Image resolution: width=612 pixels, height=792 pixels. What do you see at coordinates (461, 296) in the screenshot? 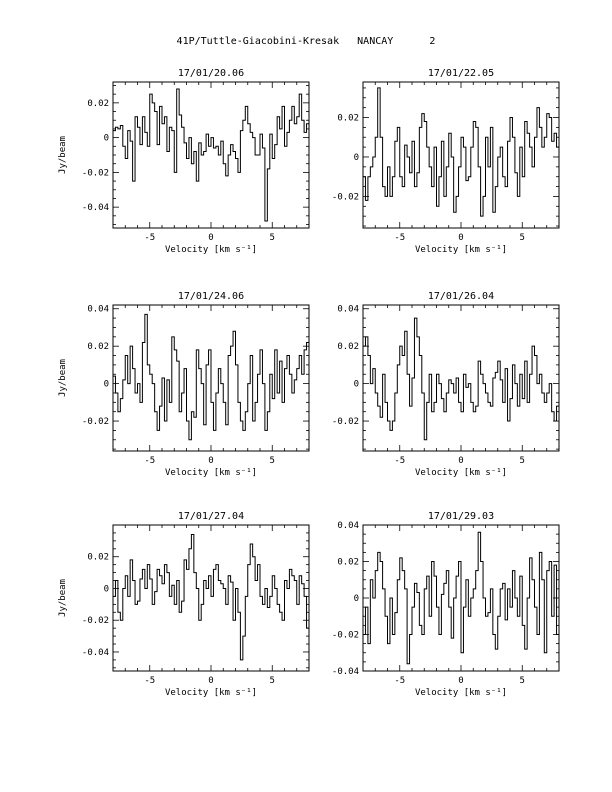
I see `panel-title: 17/01/26.04` at bounding box center [461, 296].